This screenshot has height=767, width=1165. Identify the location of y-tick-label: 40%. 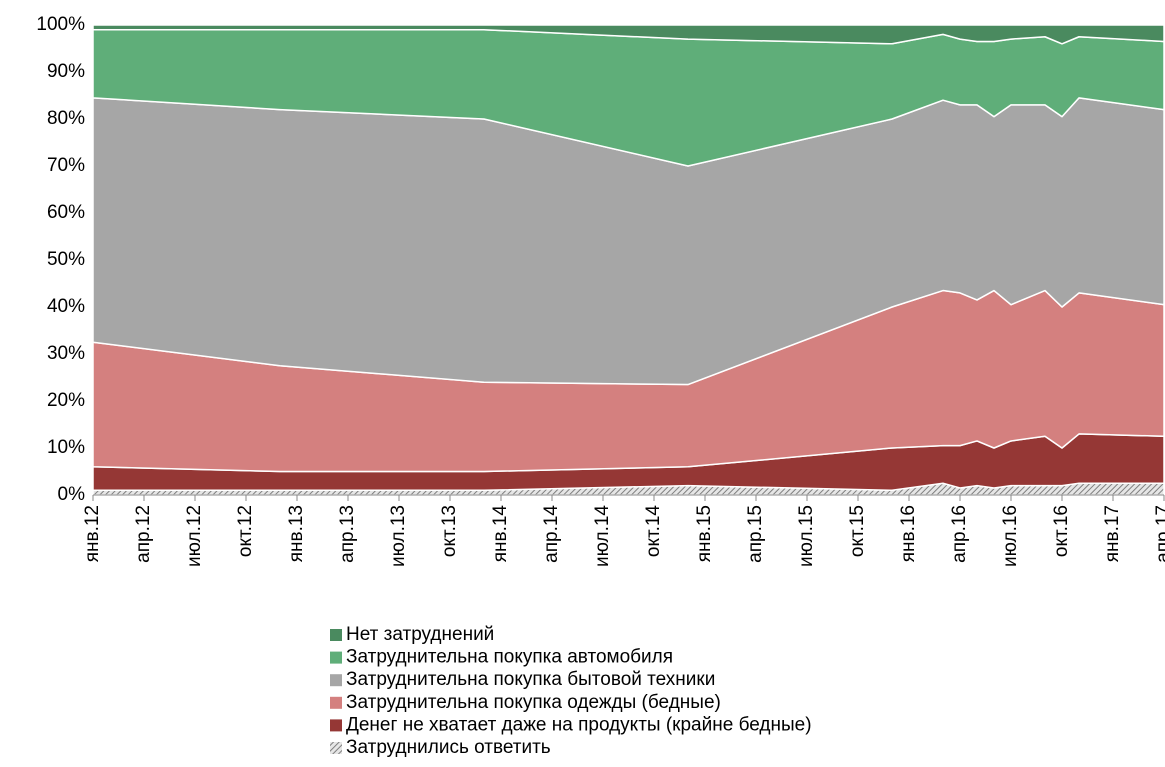
(66, 306).